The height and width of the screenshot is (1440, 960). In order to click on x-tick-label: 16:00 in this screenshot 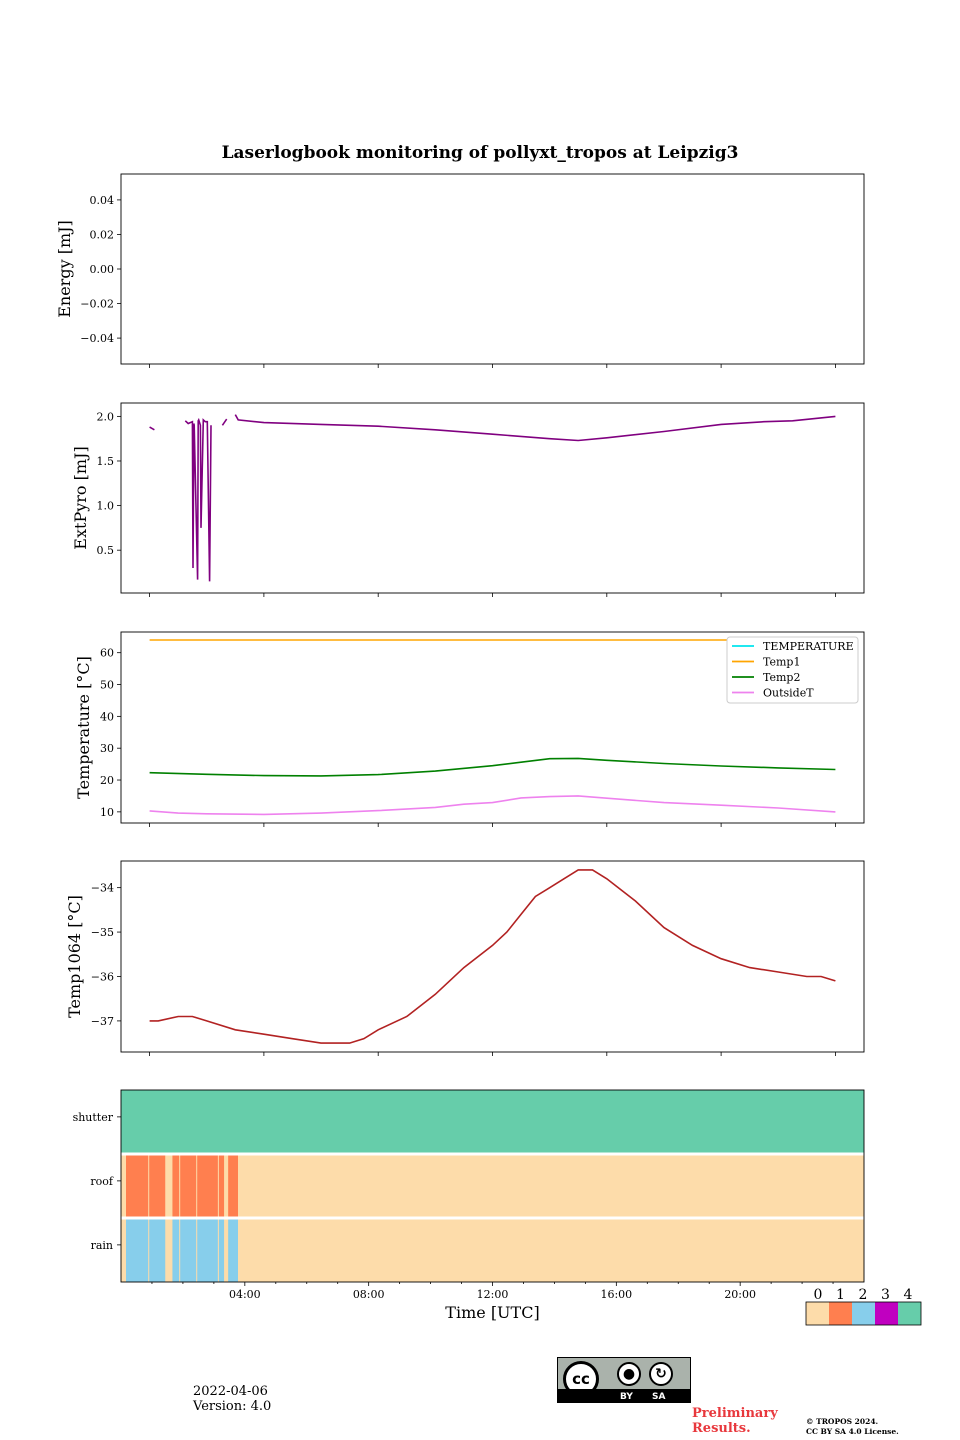, I will do `click(616, 1294)`.